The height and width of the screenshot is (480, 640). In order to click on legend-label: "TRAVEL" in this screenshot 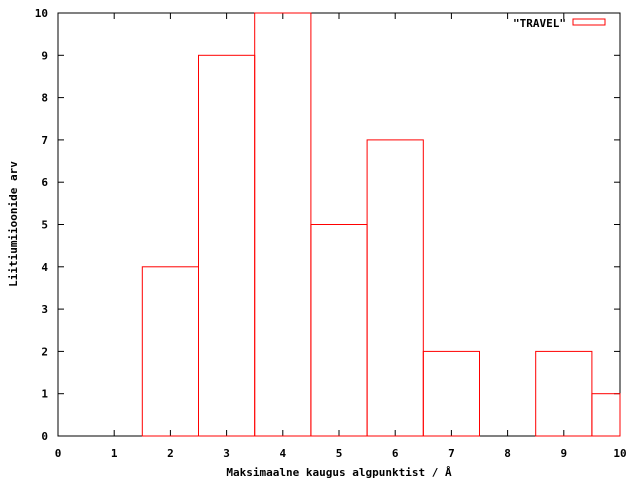, I will do `click(539, 23)`.